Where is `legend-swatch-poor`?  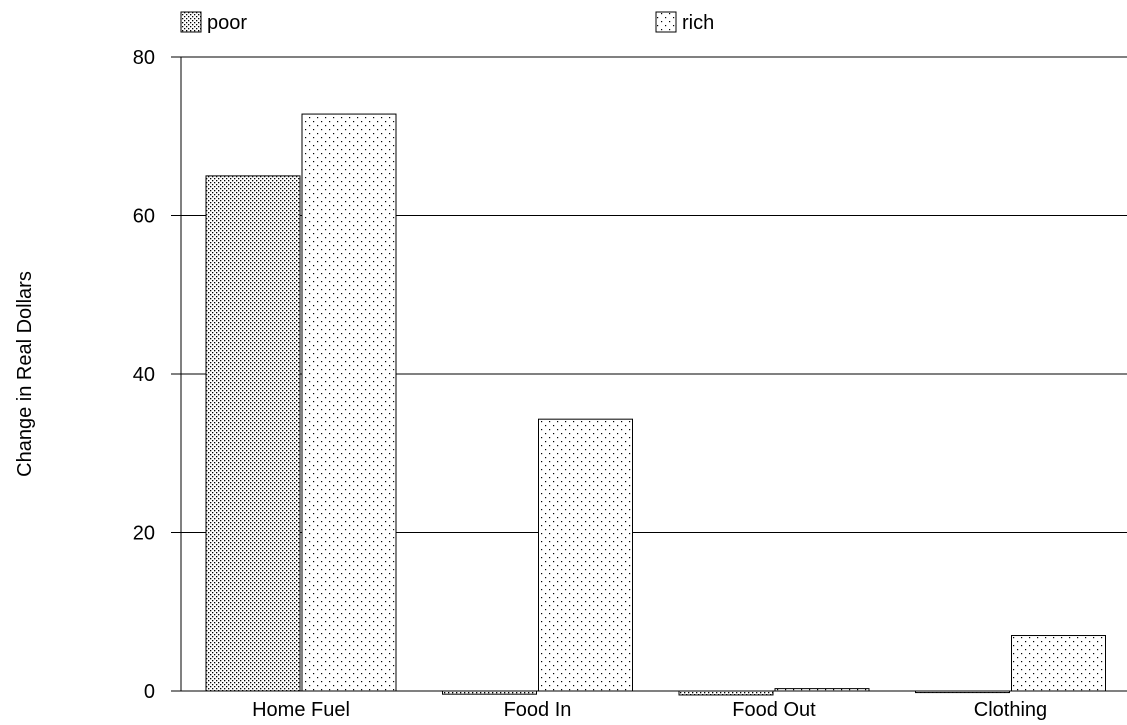 legend-swatch-poor is located at coordinates (191, 22).